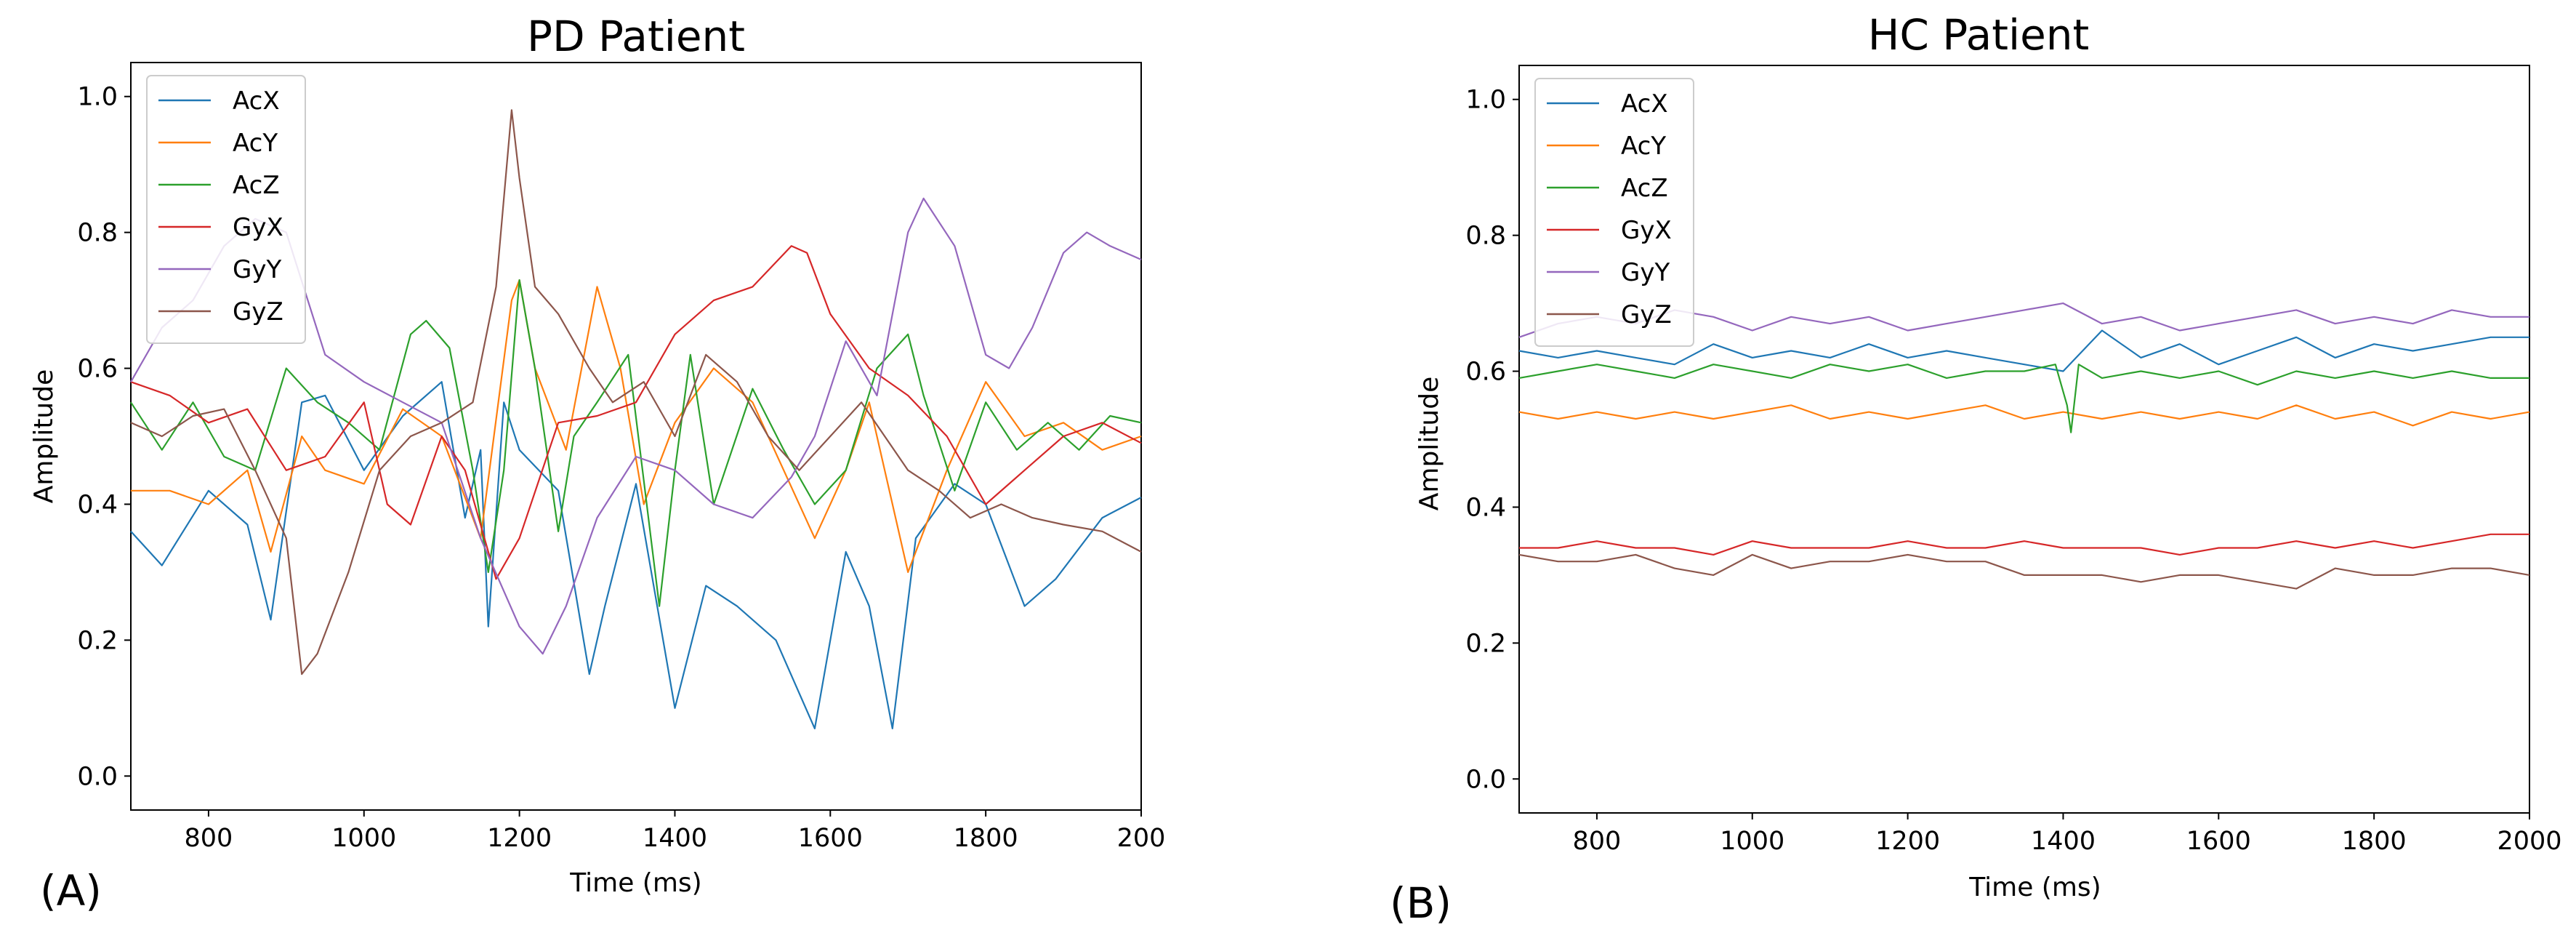  I want to click on x-ticks: 800 1000 1200 1400 1600 1800 2000, so click(2067, 834).